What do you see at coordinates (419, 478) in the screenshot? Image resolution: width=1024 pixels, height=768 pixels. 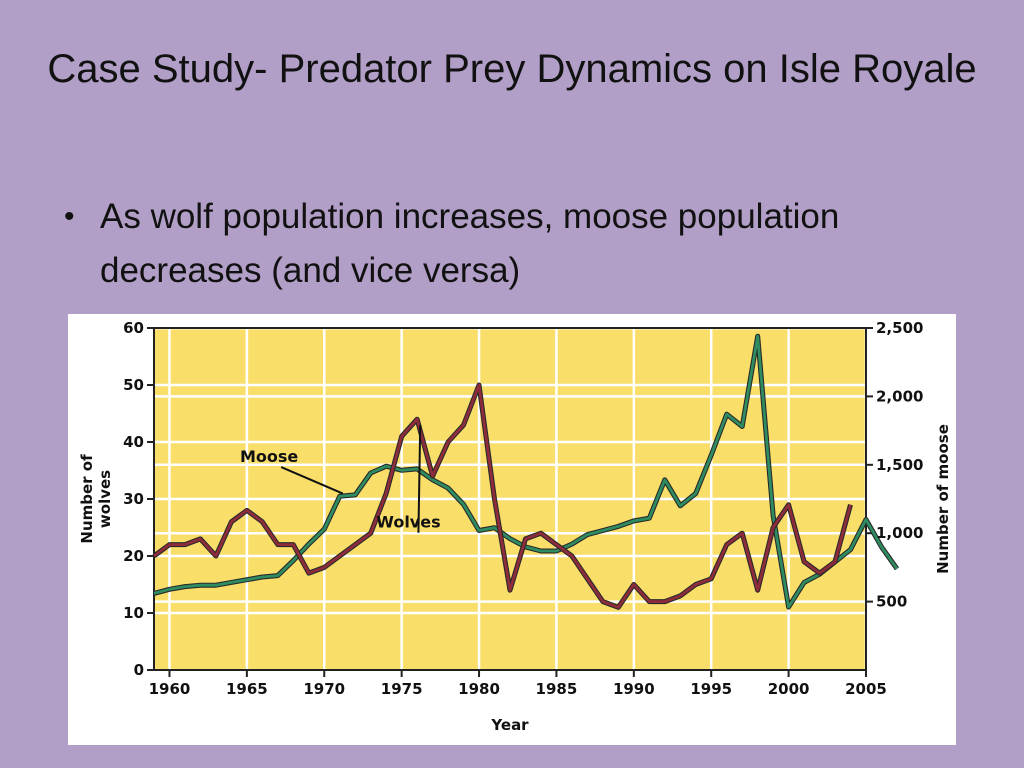 I see `wolves-leader-line` at bounding box center [419, 478].